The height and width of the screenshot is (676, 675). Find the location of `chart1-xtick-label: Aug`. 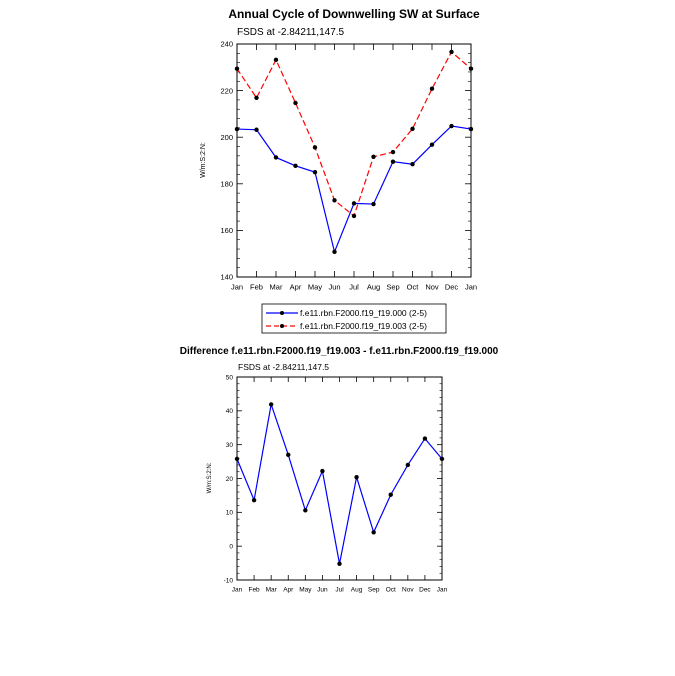

chart1-xtick-label: Aug is located at coordinates (373, 287).